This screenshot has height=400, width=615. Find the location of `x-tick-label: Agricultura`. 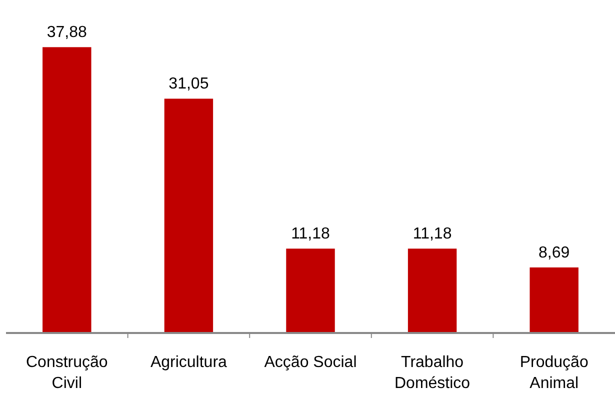

x-tick-label: Agricultura is located at coordinates (189, 362).